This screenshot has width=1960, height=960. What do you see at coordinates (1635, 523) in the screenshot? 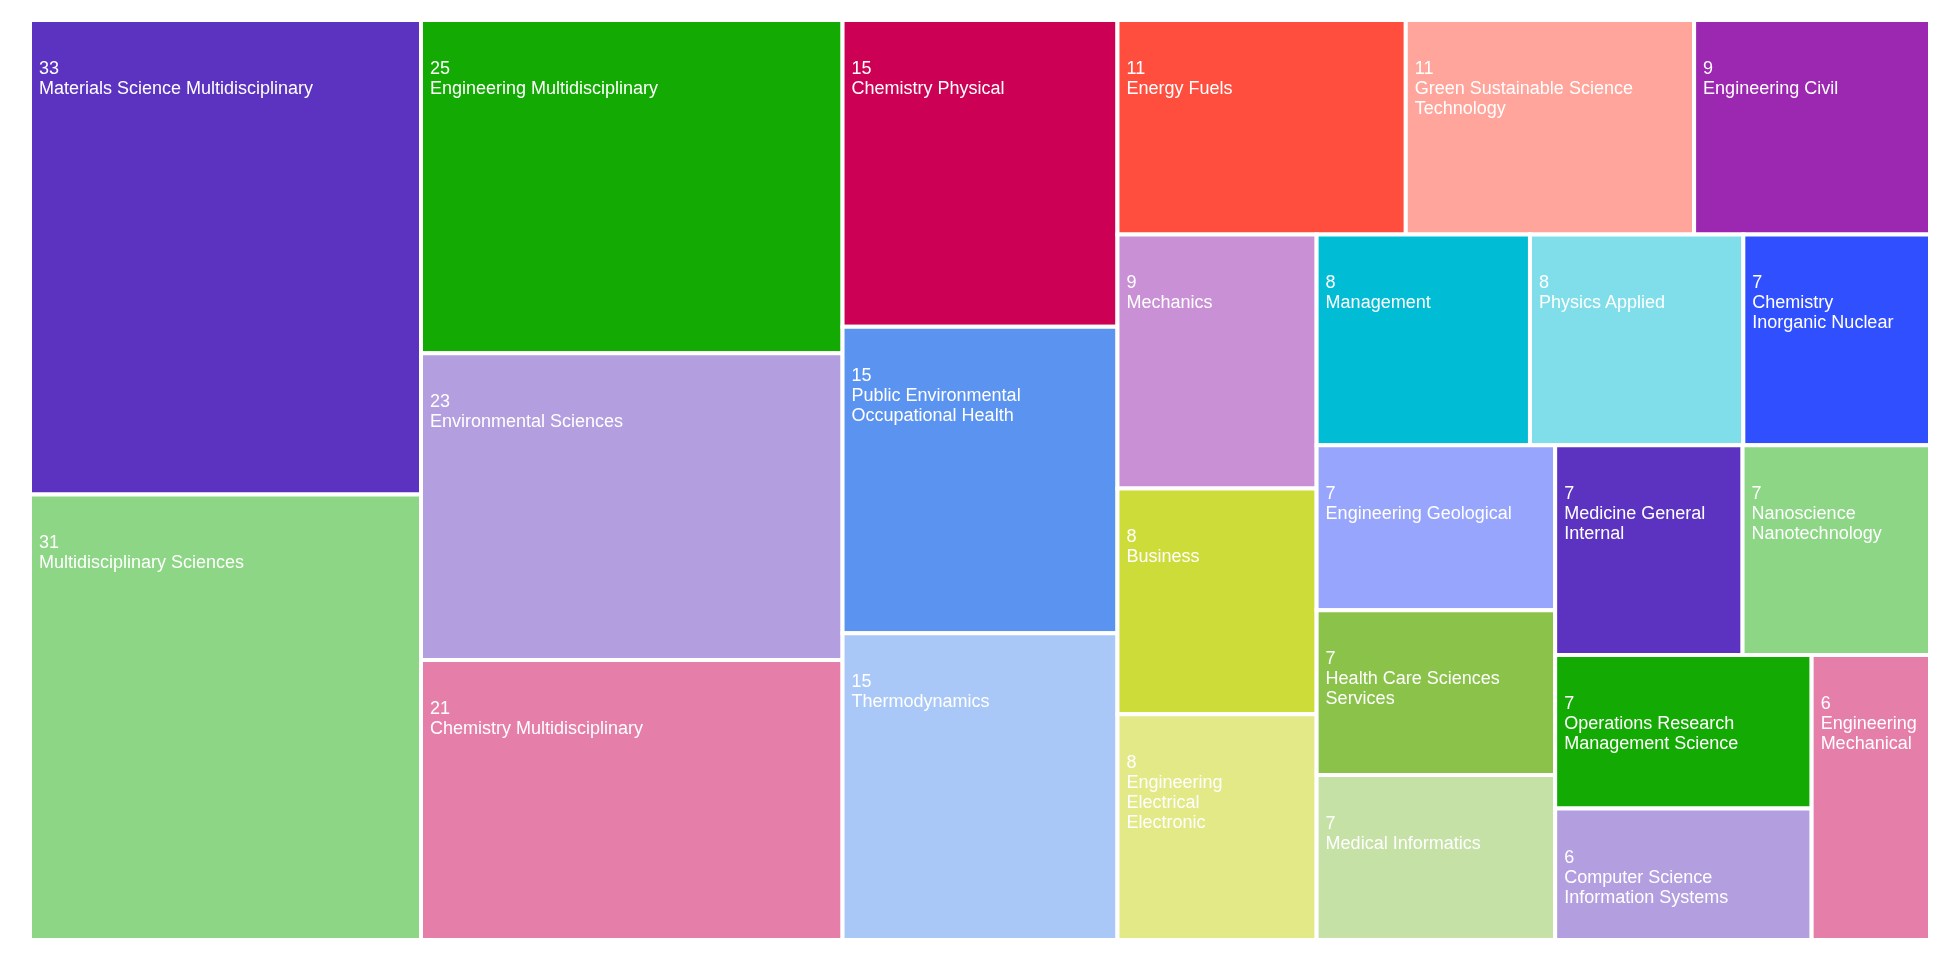
I see `category-label: Medicine General Internal` at bounding box center [1635, 523].